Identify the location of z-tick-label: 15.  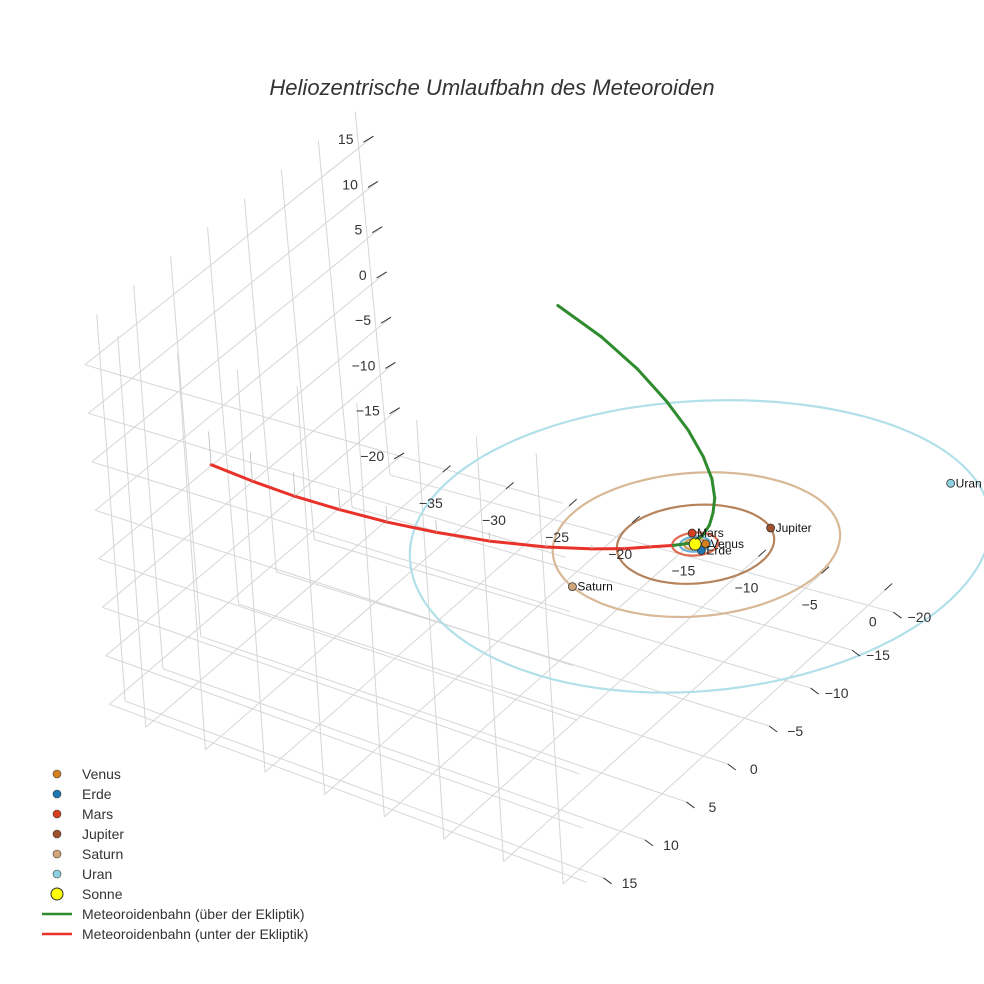
(346, 139).